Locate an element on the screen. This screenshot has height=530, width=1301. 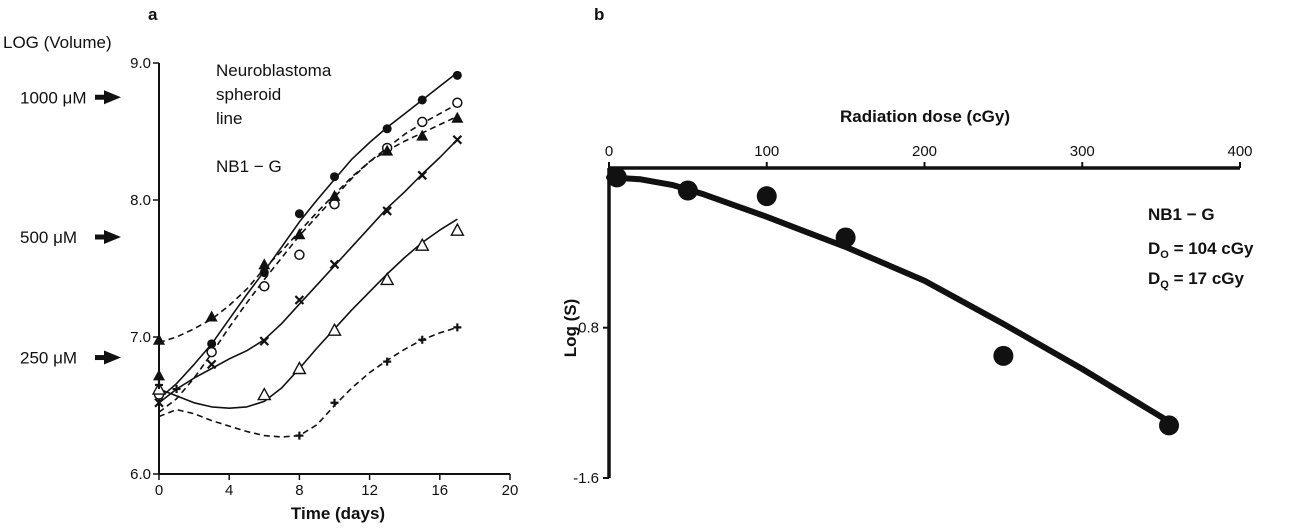
series-2-line is located at coordinates (308, 229).